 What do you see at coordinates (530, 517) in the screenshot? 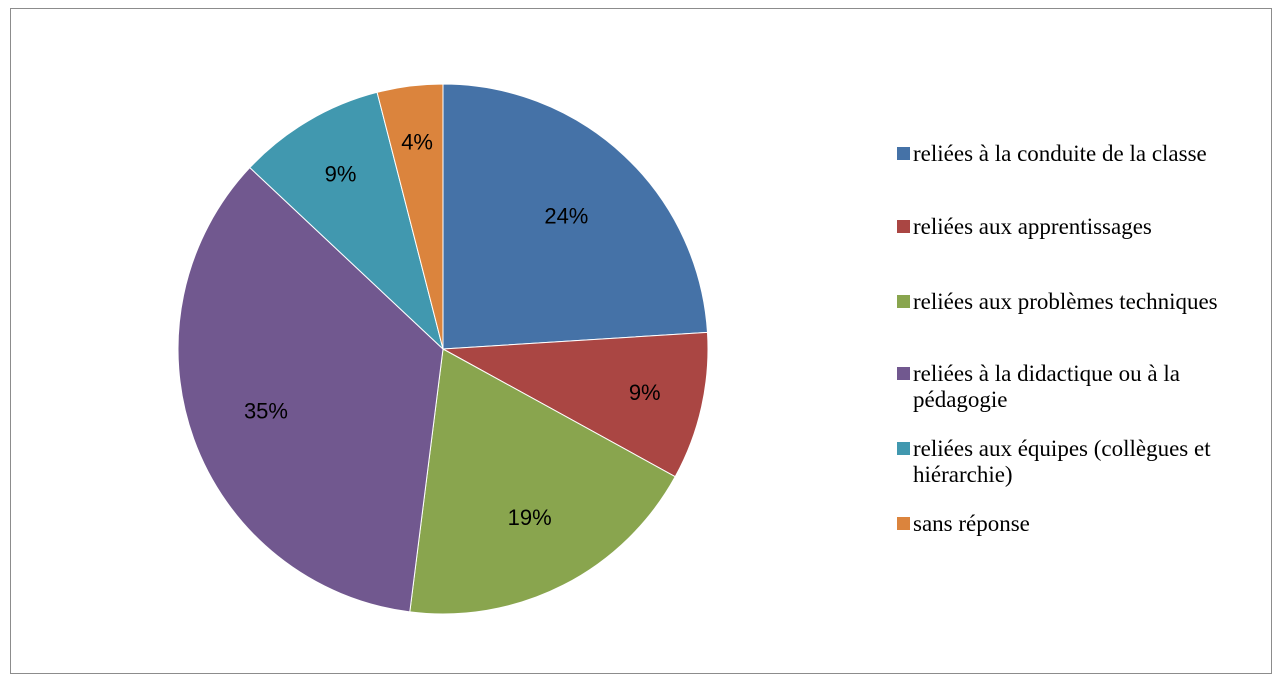
I see `pie-data-label-problemes-techniques: 19%` at bounding box center [530, 517].